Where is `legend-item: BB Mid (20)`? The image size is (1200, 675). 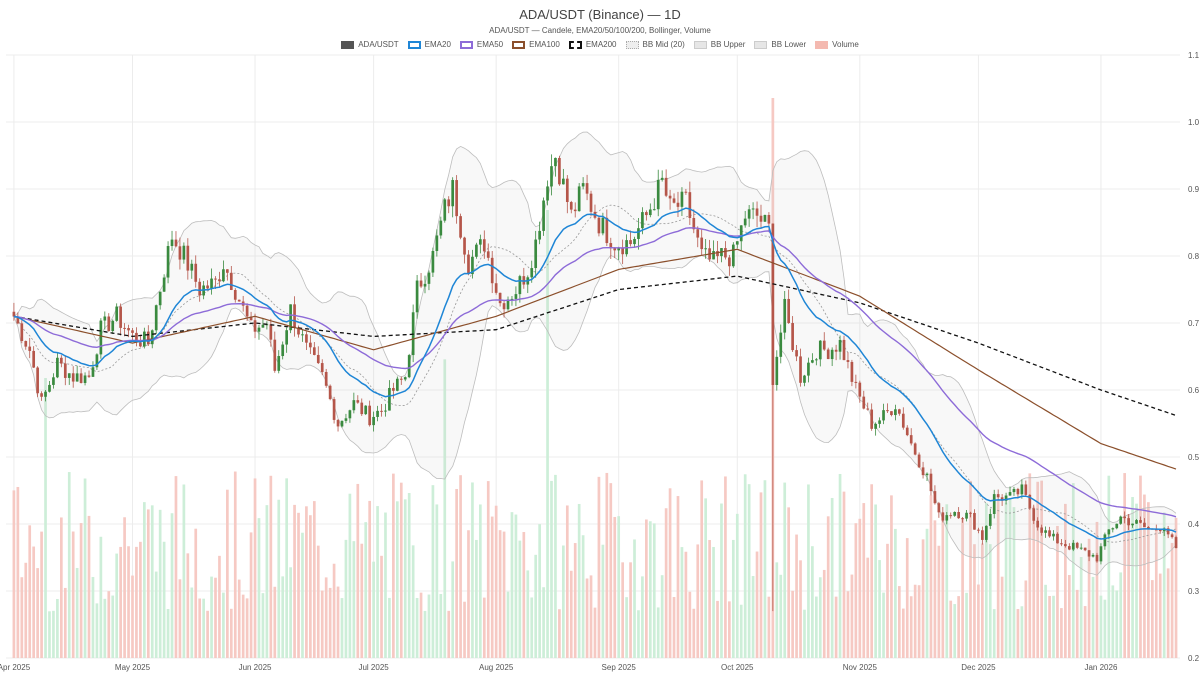
legend-item: BB Mid (20) is located at coordinates (655, 44).